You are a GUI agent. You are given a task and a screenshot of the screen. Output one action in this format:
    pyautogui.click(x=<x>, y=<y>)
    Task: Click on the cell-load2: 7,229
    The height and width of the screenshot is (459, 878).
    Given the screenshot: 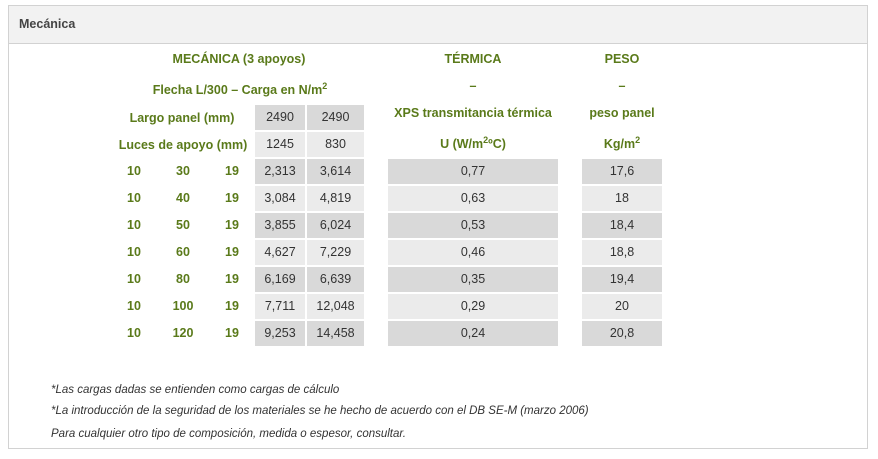 What is the action you would take?
    pyautogui.click(x=335, y=252)
    